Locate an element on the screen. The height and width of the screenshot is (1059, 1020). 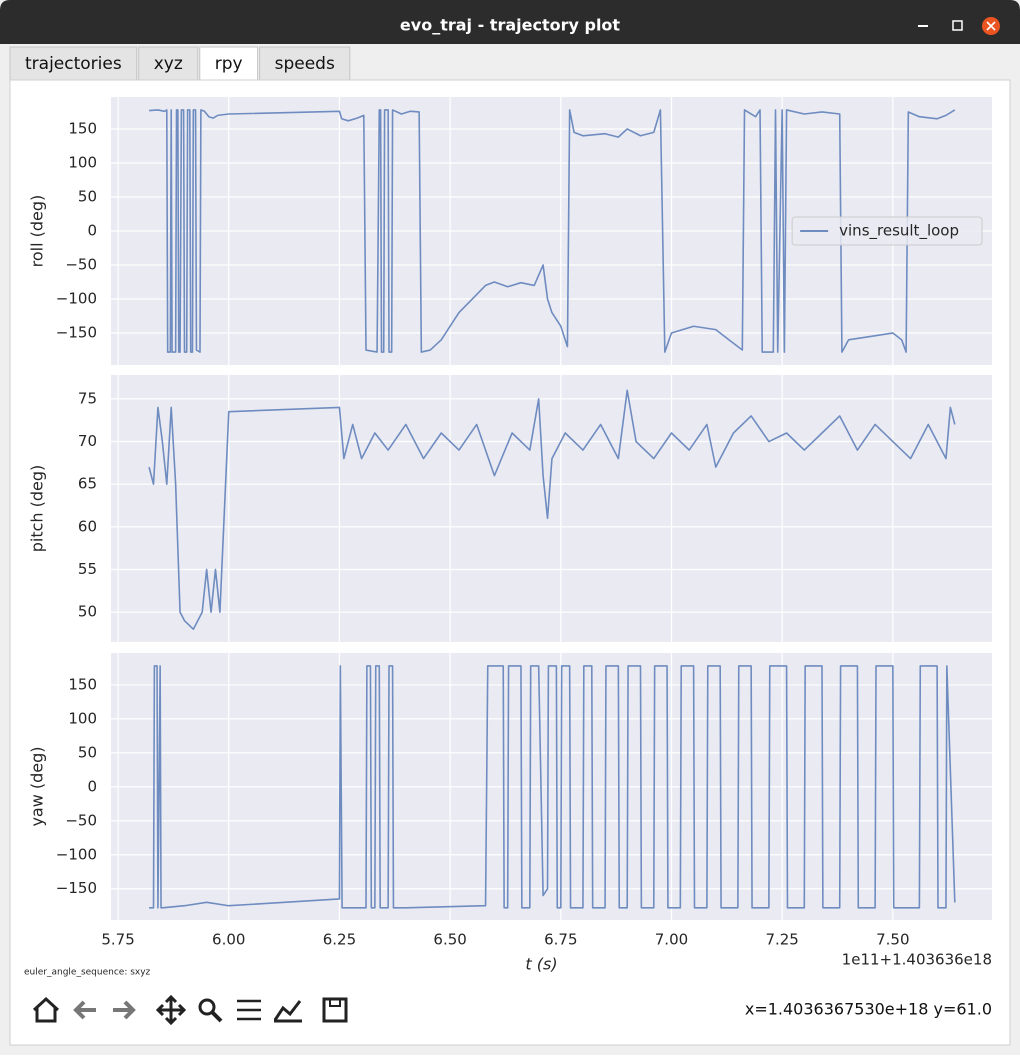
configure-button is located at coordinates (249, 1010).